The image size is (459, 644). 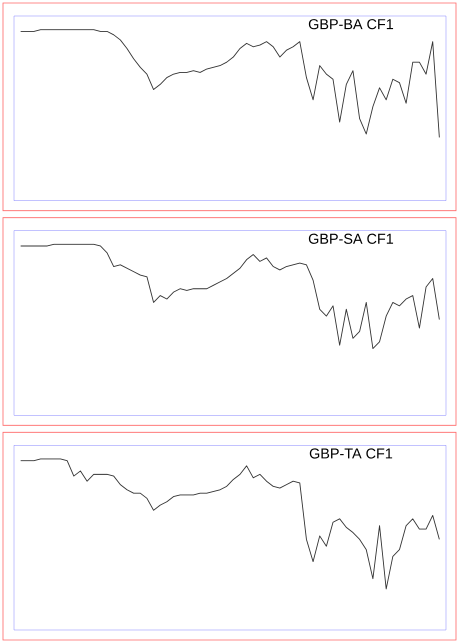 I want to click on chart-title: GBP-SA CF1, so click(x=351, y=239).